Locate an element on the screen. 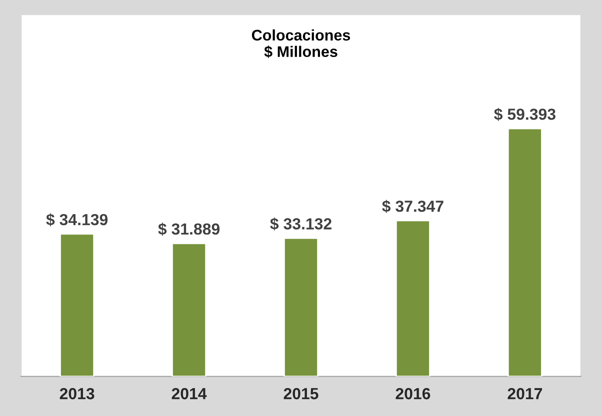  x-tick-label: 2017 is located at coordinates (525, 394).